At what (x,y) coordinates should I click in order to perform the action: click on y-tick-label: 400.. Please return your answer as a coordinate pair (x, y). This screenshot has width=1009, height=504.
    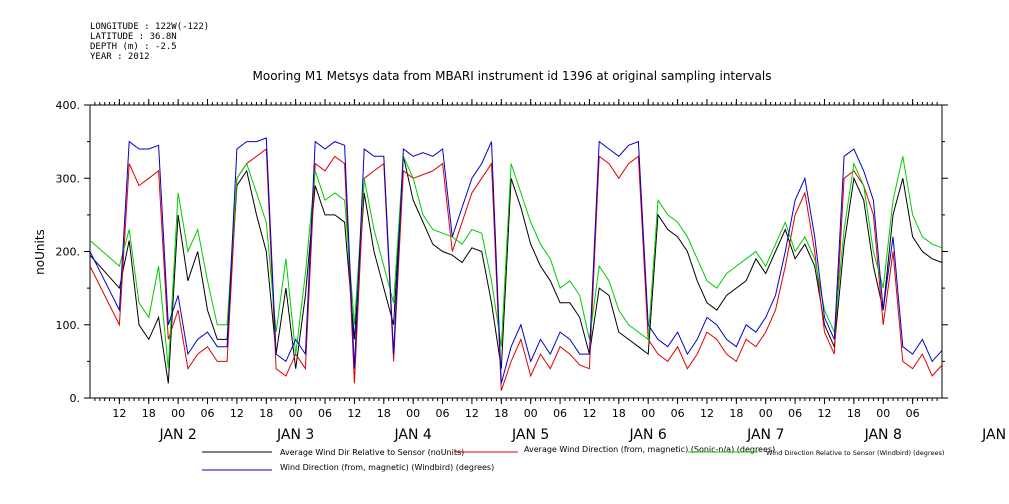
    Looking at the image, I should click on (68, 105).